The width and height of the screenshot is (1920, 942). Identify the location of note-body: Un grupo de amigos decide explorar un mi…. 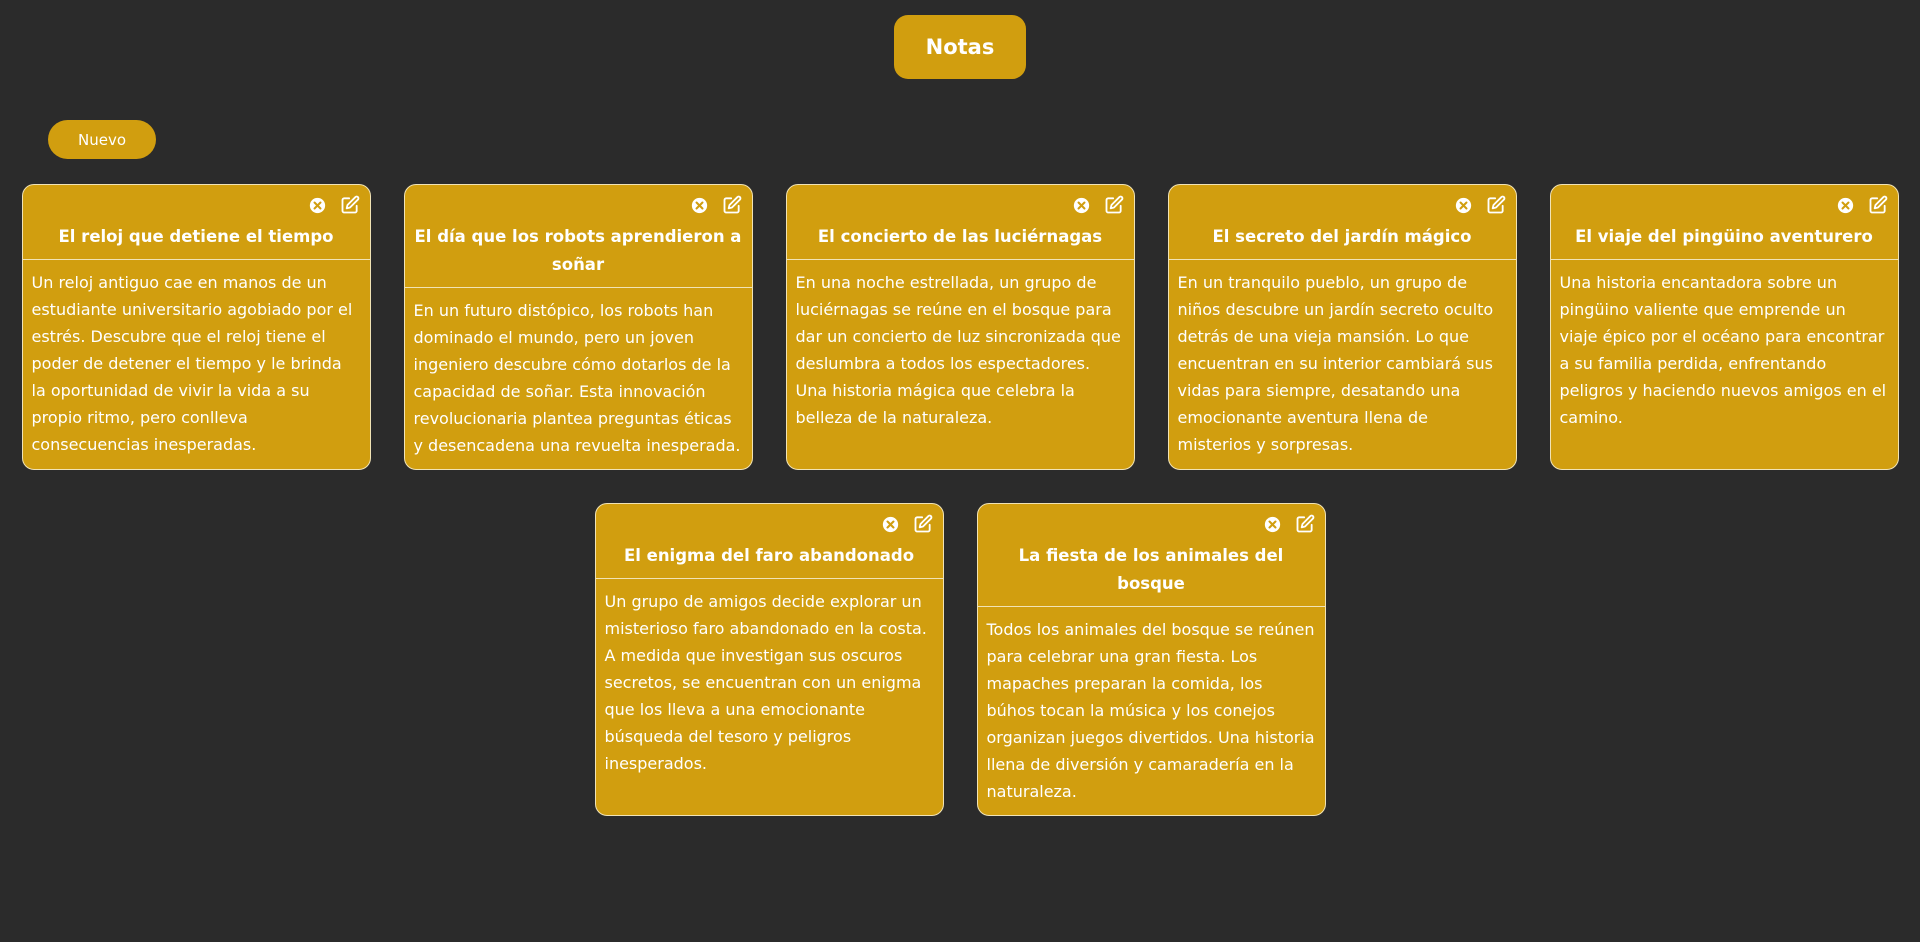
(765, 682).